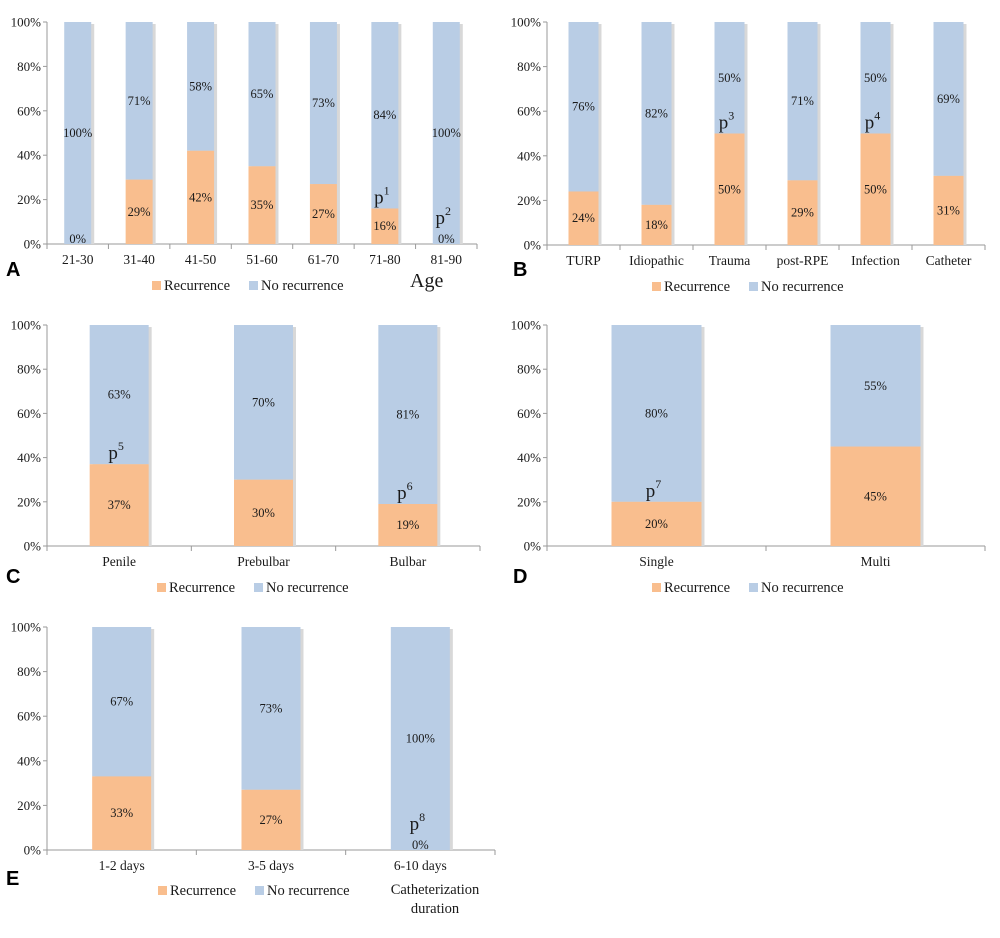 The image size is (1000, 938). What do you see at coordinates (422, 817) in the screenshot?
I see `p-annotation-superscript: 8` at bounding box center [422, 817].